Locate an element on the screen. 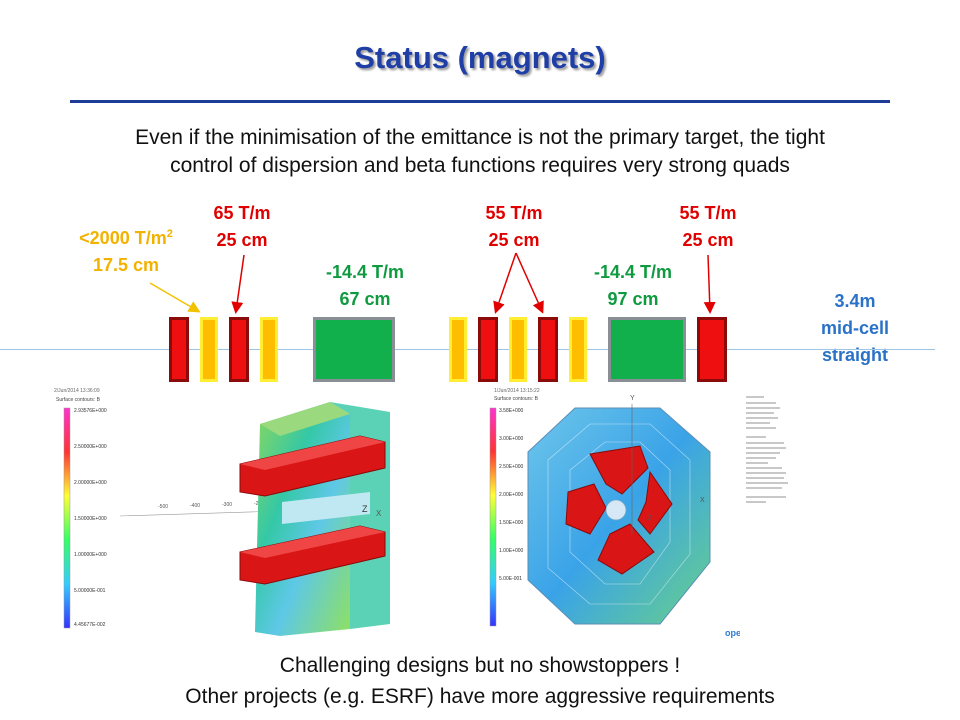 This screenshot has width=960, height=720. svg-text: 2.50E+000 is located at coordinates (511, 467).